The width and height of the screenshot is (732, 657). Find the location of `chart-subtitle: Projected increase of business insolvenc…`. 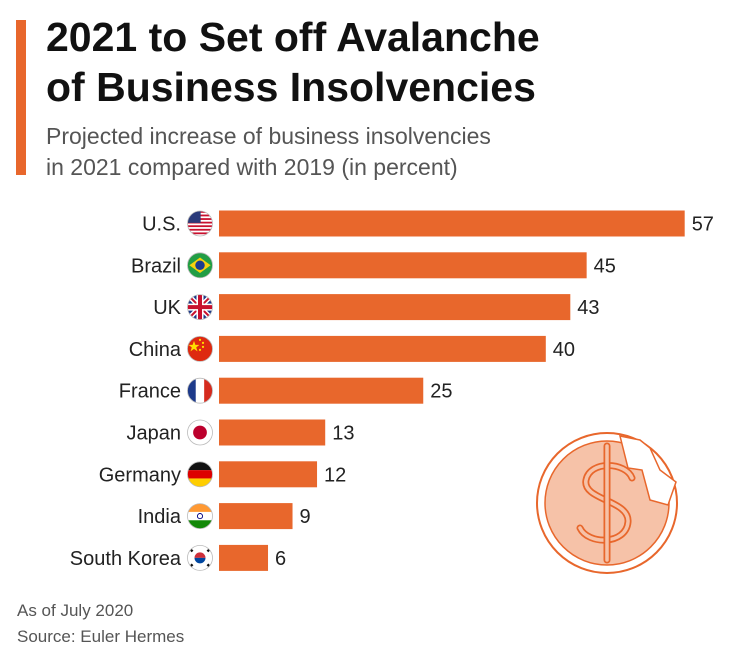

chart-subtitle: Projected increase of business insolvenc… is located at coordinates (376, 152).